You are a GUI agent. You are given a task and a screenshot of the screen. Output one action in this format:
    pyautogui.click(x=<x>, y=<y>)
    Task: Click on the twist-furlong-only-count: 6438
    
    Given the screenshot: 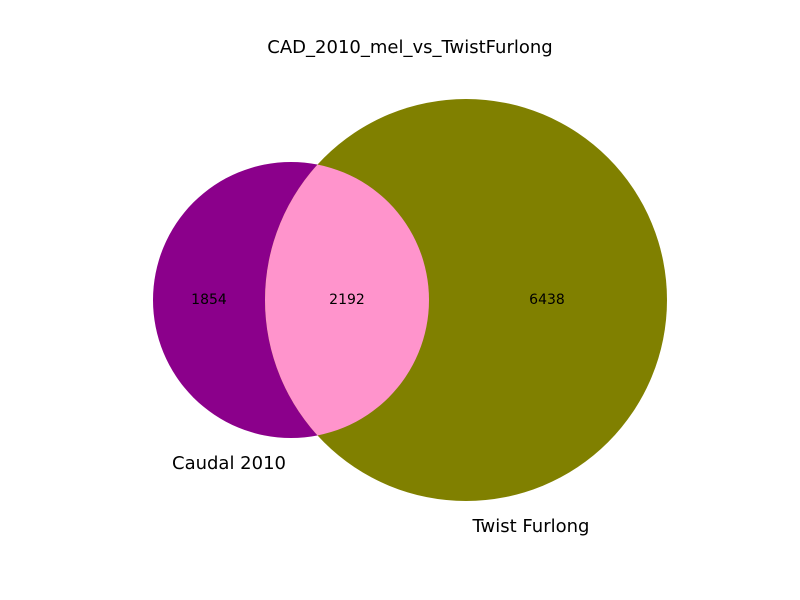 What is the action you would take?
    pyautogui.click(x=547, y=300)
    